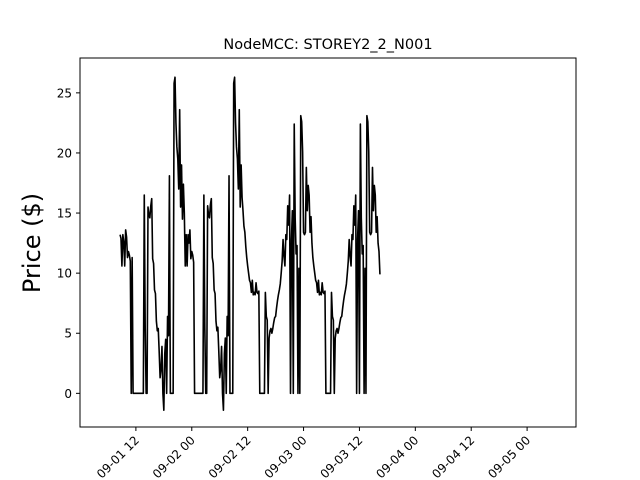 The height and width of the screenshot is (480, 640). I want to click on x-tick-label: 09-03 00, so click(286, 456).